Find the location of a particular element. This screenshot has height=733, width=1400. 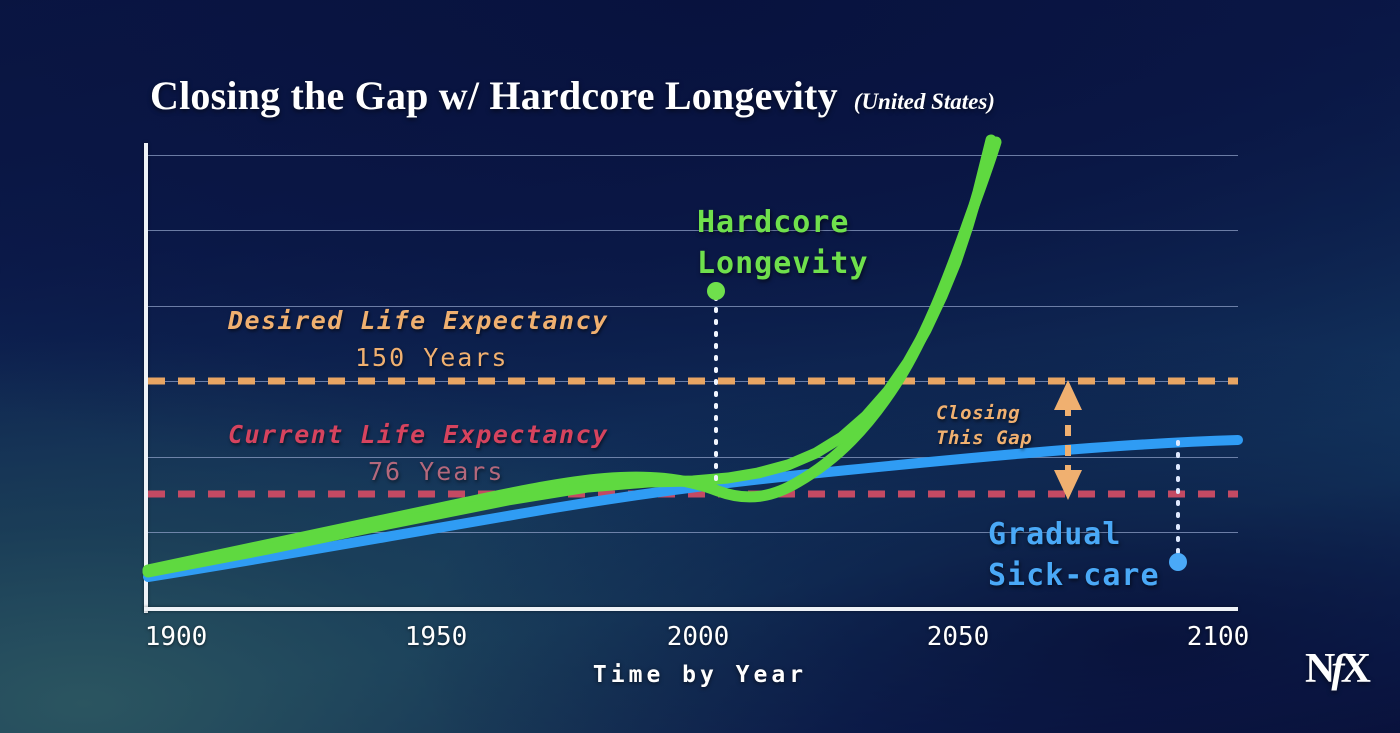

gradual-sick-care-label-line1: Gradual is located at coordinates (1055, 534).